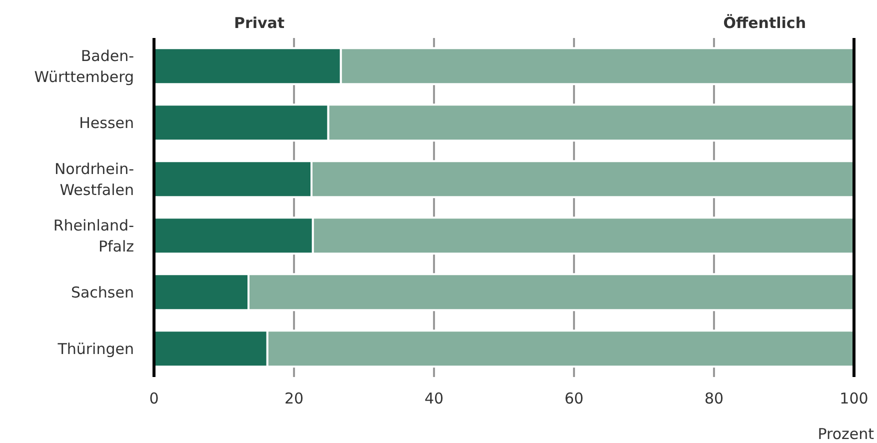  What do you see at coordinates (846, 434) in the screenshot?
I see `x-axis-title: Prozent` at bounding box center [846, 434].